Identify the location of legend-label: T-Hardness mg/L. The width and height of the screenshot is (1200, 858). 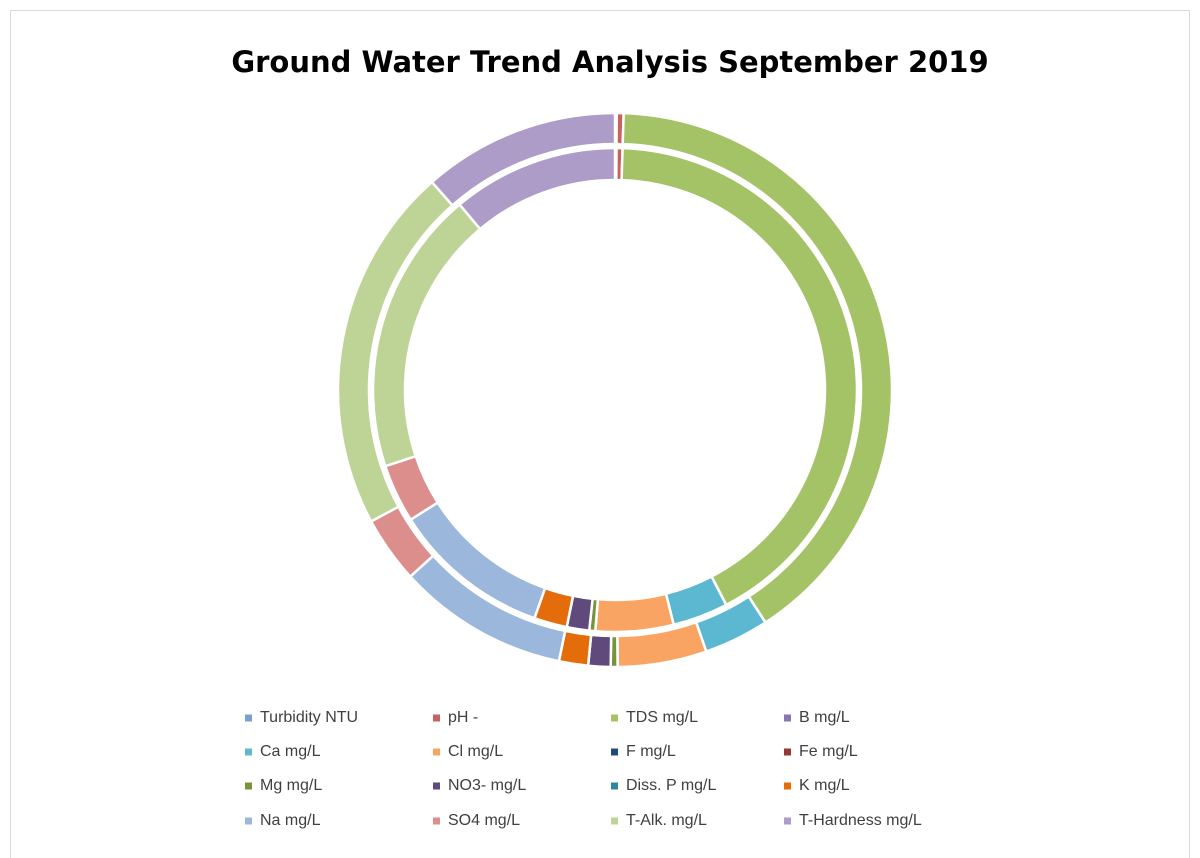
(860, 820).